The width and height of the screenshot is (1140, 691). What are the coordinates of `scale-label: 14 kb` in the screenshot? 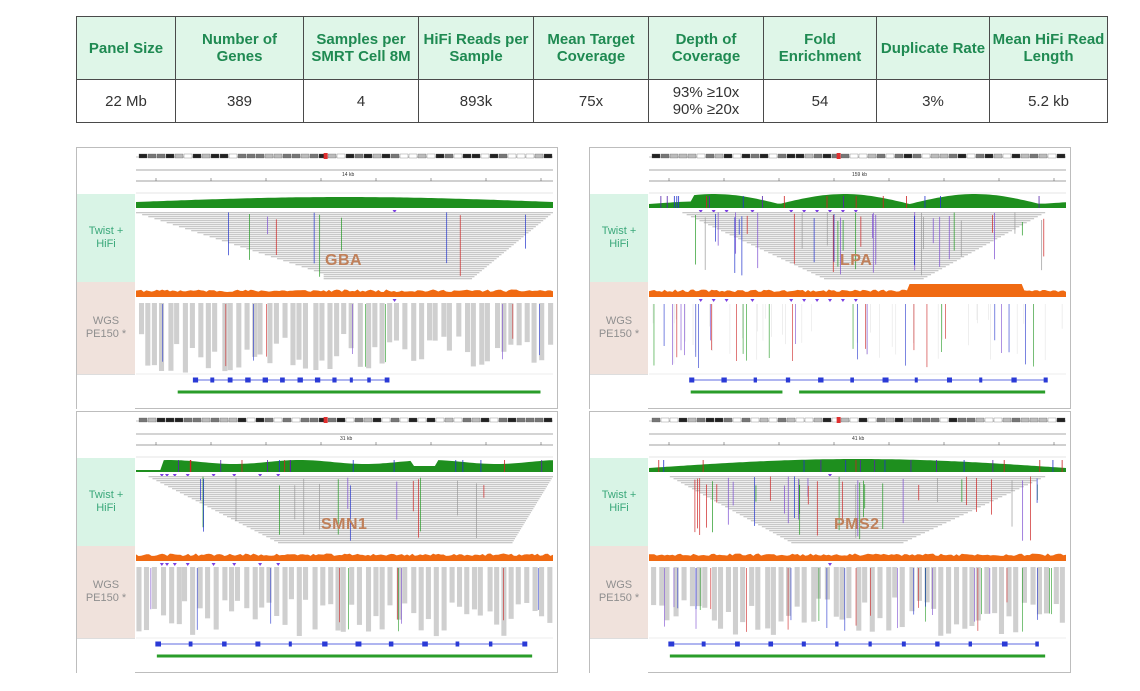 It's located at (348, 175).